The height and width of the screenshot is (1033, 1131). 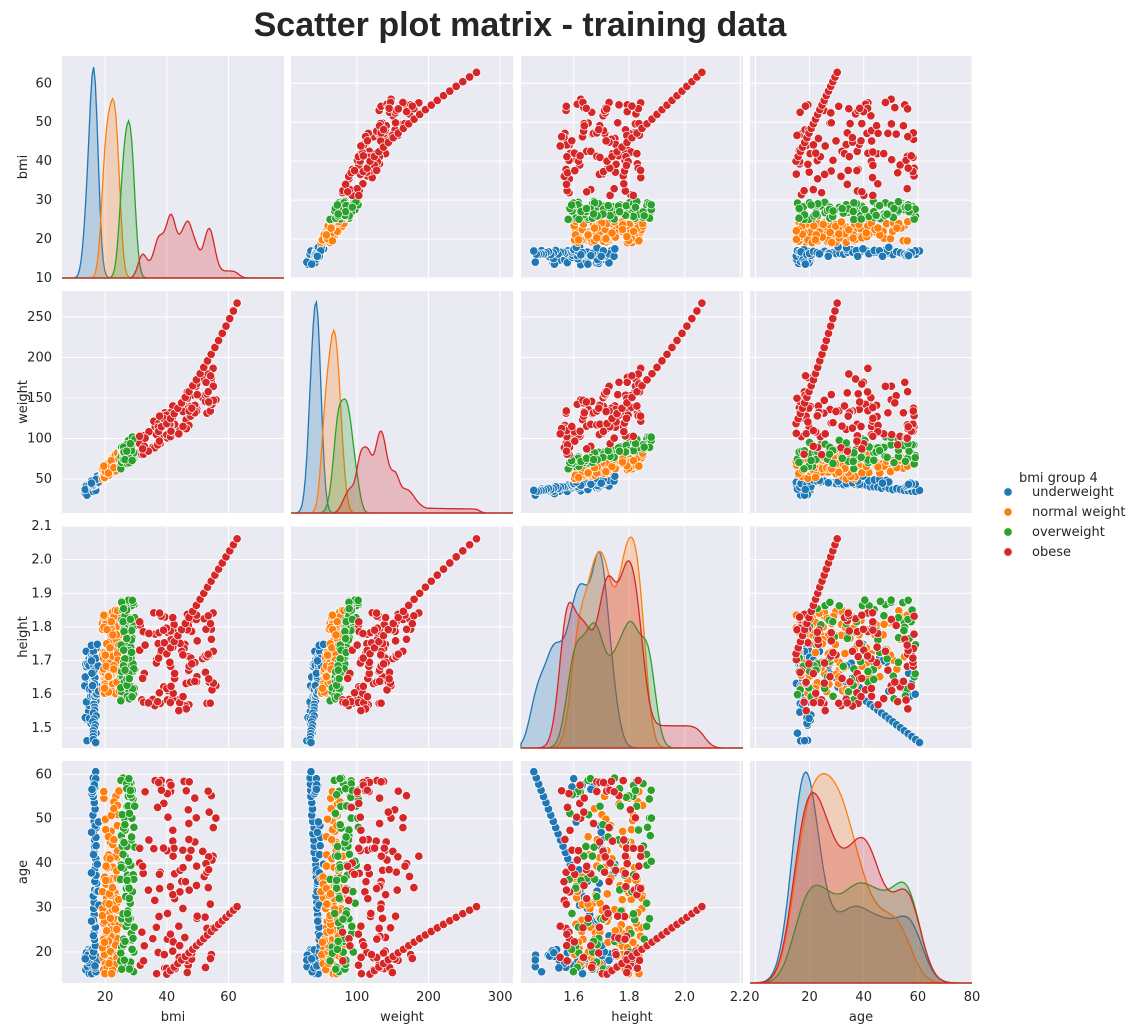 What do you see at coordinates (23, 167) in the screenshot?
I see `ylabel-bmi: bmi` at bounding box center [23, 167].